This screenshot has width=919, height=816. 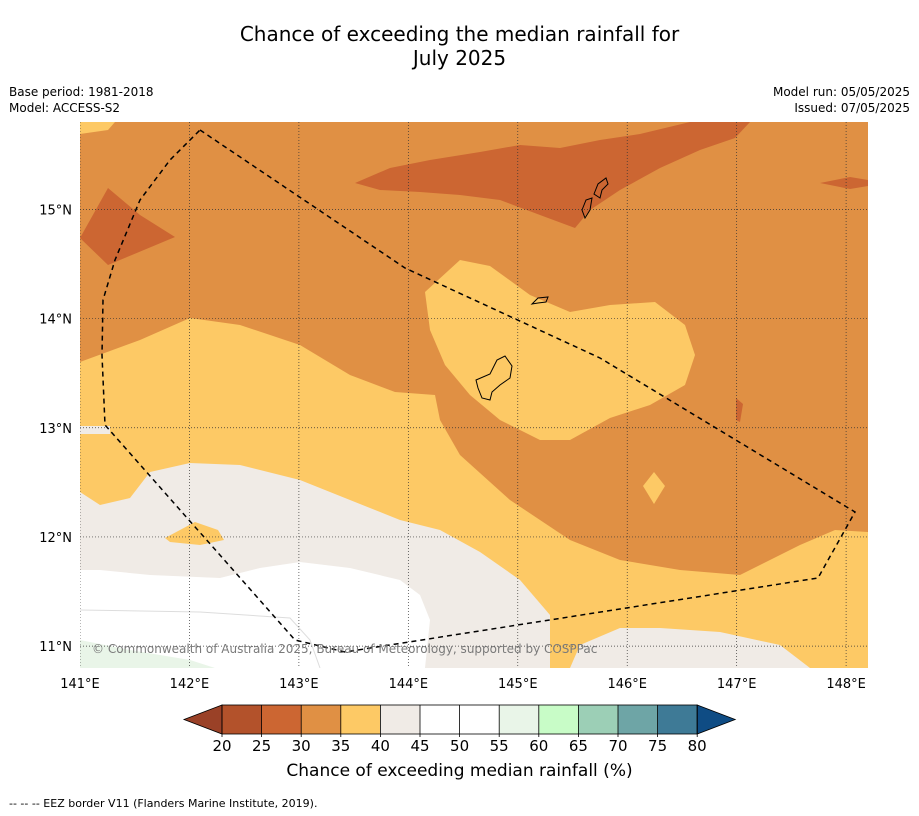 What do you see at coordinates (261, 746) in the screenshot?
I see `colorbar-tick-25: 25` at bounding box center [261, 746].